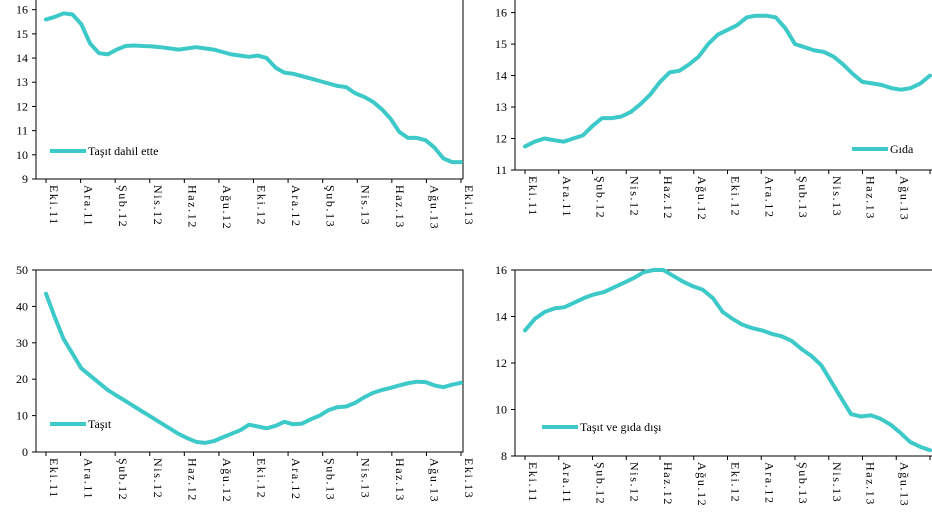  What do you see at coordinates (22, 343) in the screenshot?
I see `y-tick-label: 30` at bounding box center [22, 343].